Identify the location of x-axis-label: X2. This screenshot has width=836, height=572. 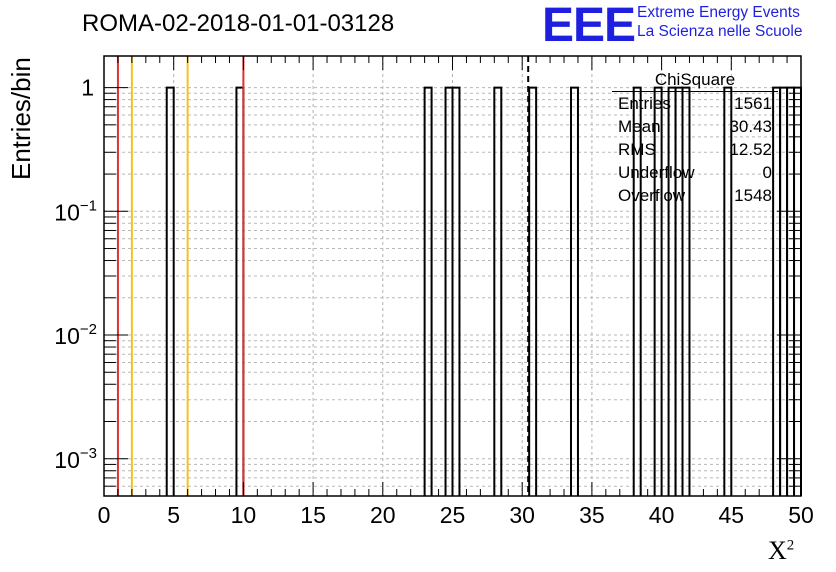
(781, 551).